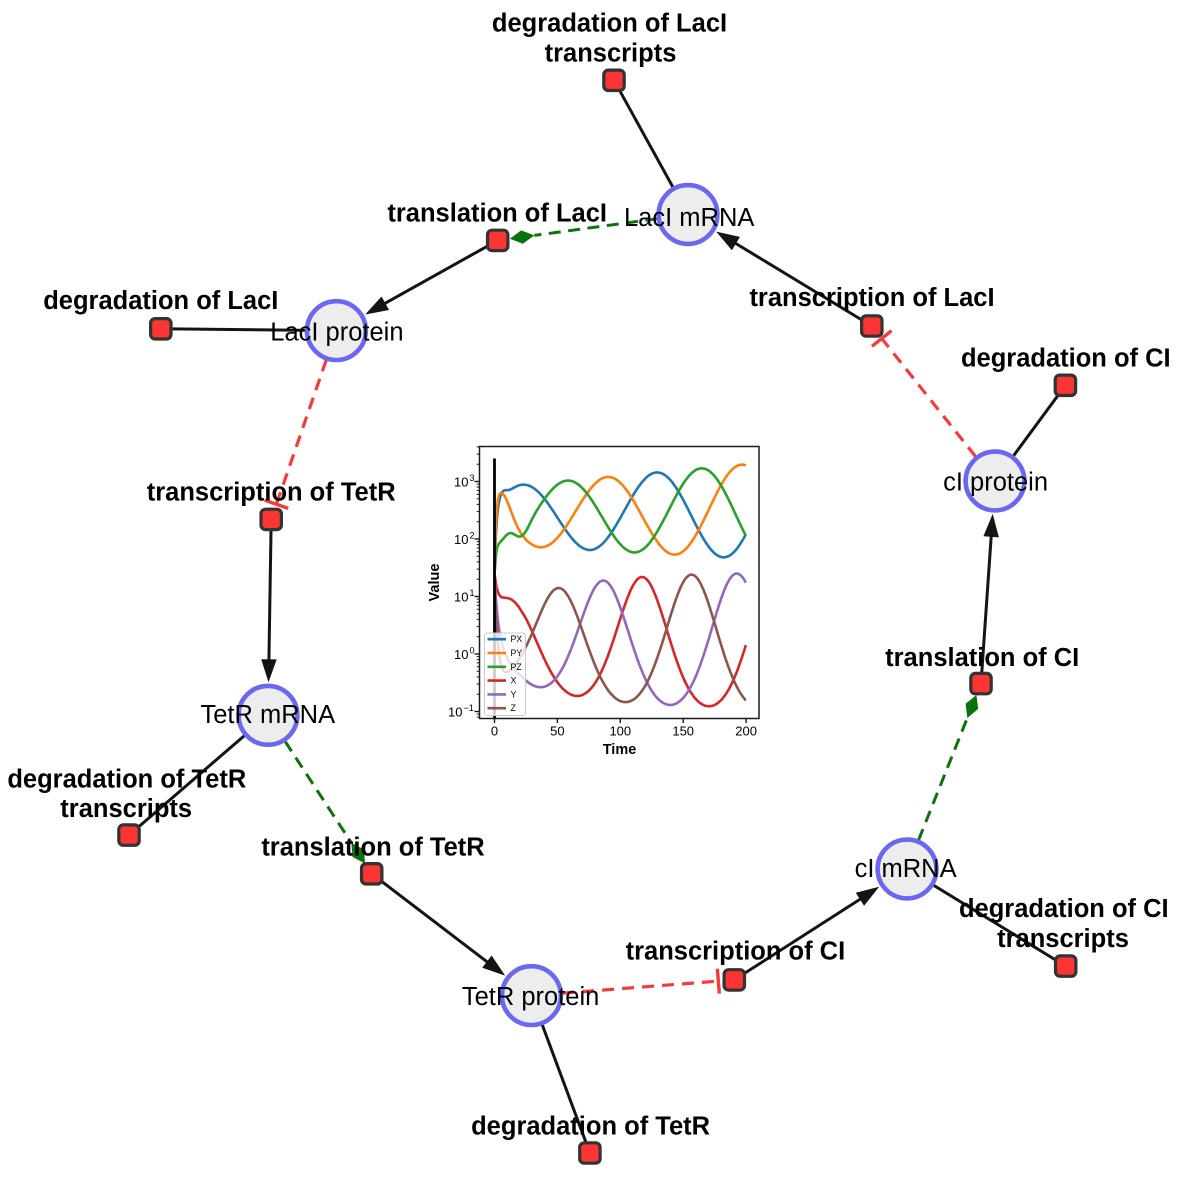  What do you see at coordinates (517, 667) in the screenshot?
I see `svg-text: PZ` at bounding box center [517, 667].